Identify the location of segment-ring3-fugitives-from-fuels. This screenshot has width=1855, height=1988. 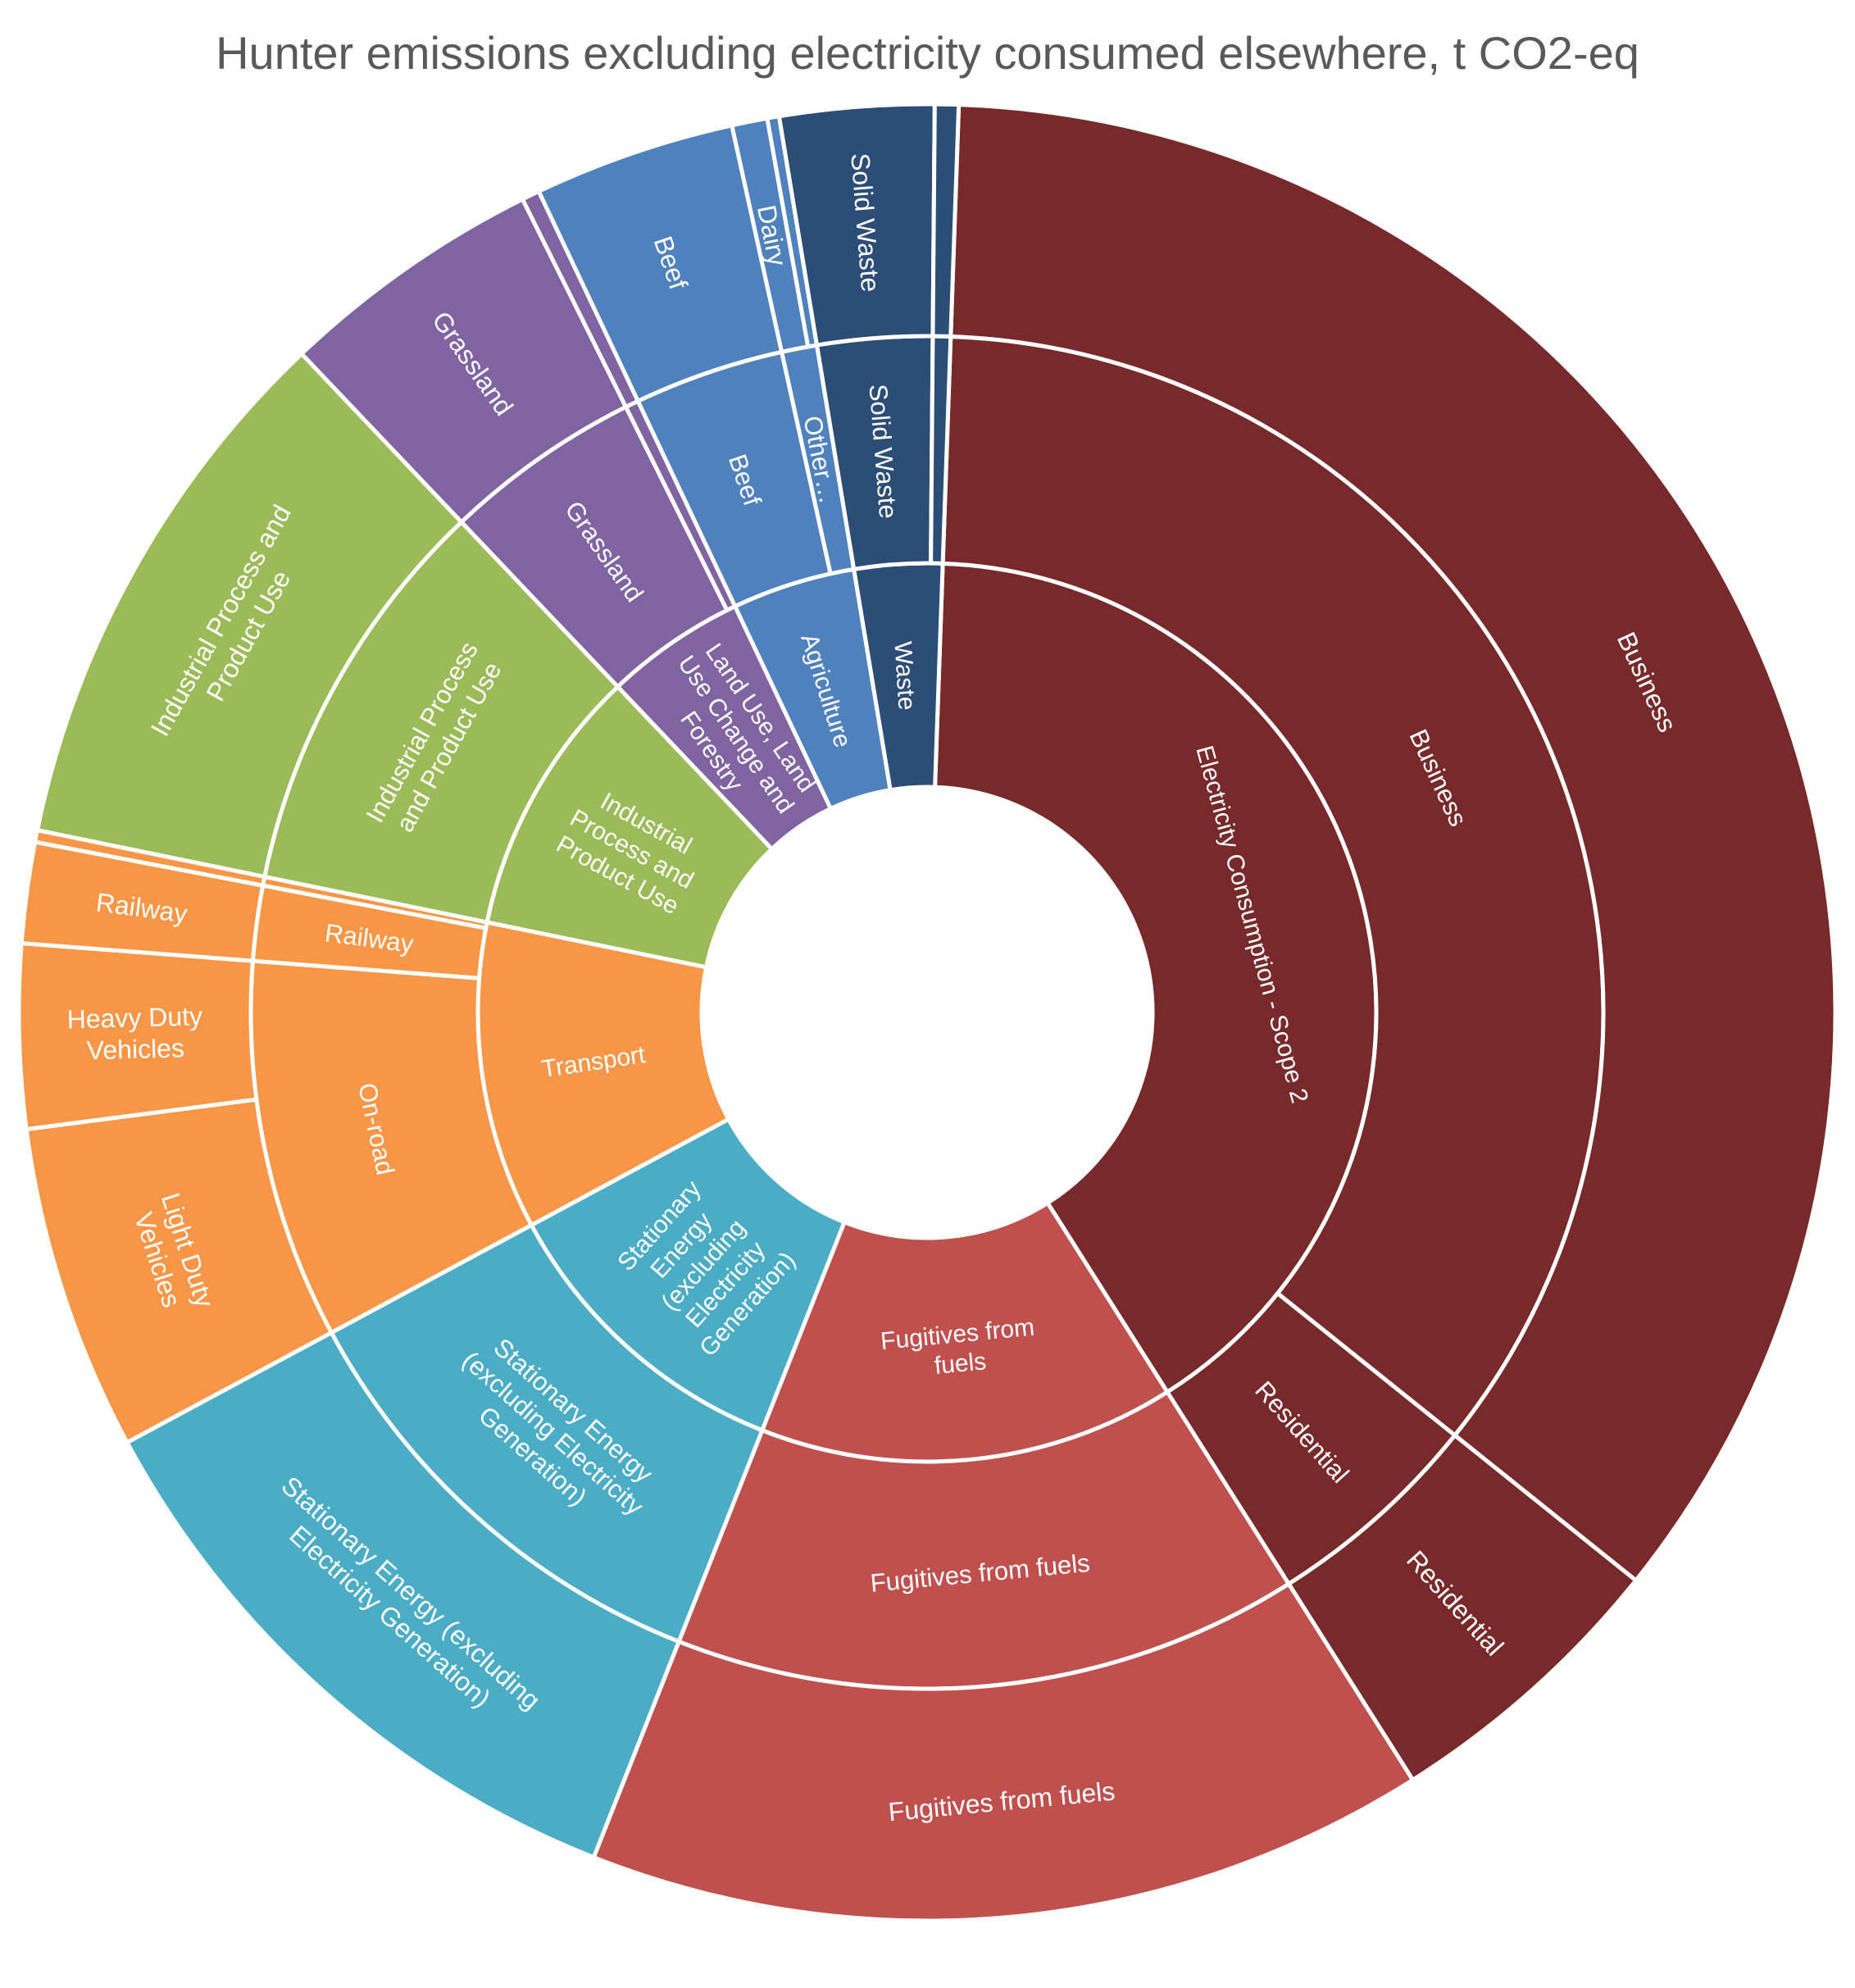
(1004, 1752).